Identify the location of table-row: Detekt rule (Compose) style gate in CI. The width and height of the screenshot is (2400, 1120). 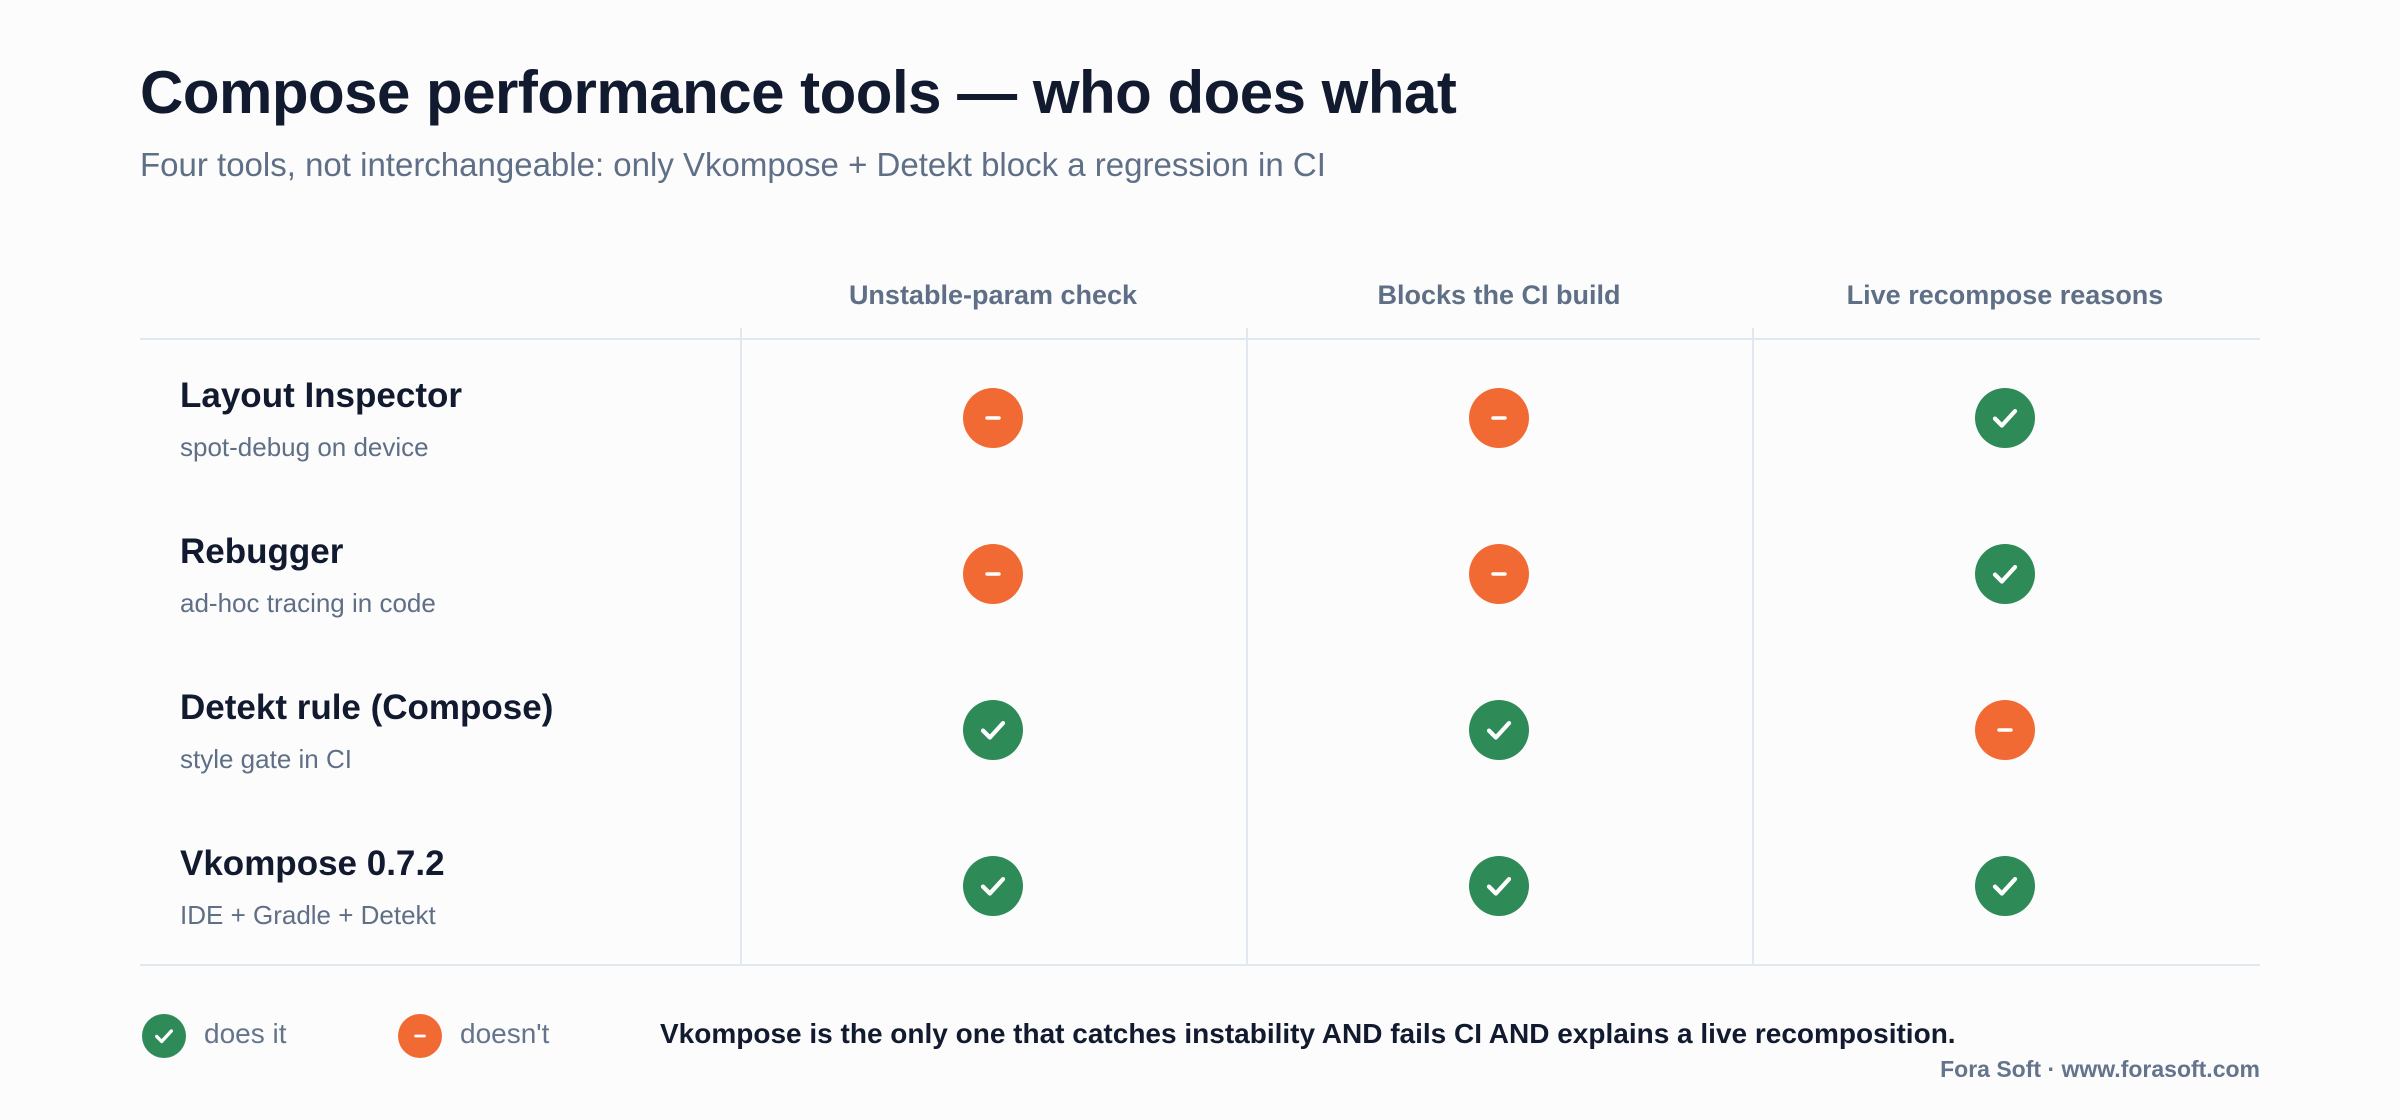
(1200, 730).